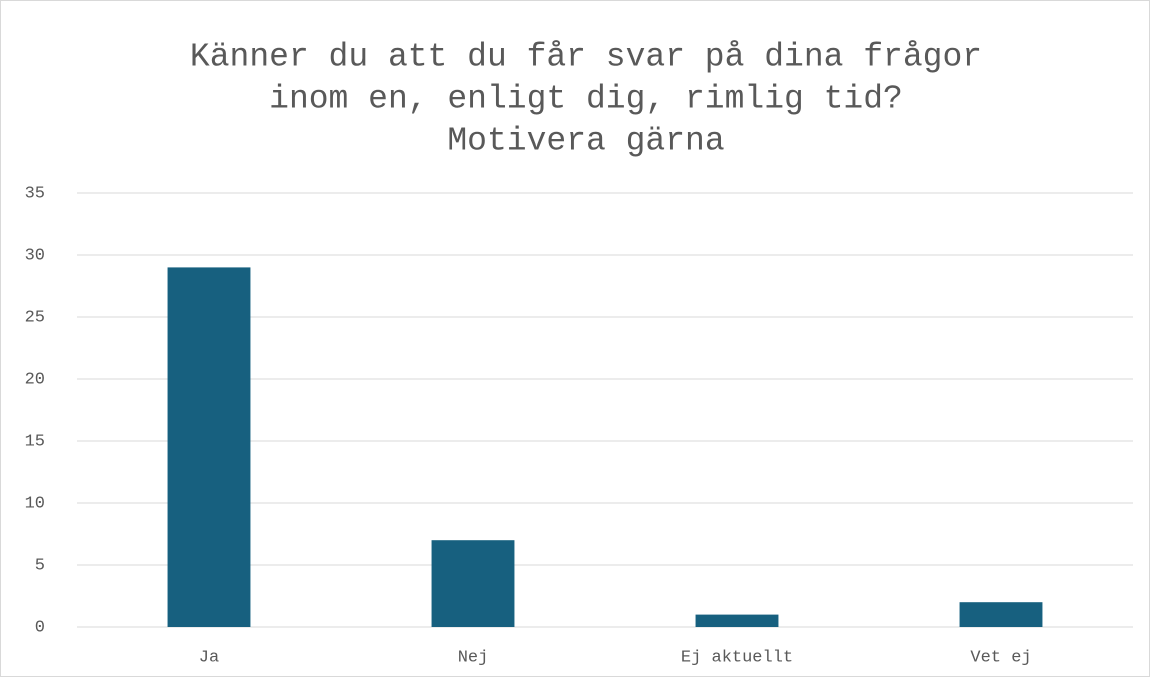 This screenshot has width=1150, height=677. I want to click on y-tick-label: 25, so click(35, 317).